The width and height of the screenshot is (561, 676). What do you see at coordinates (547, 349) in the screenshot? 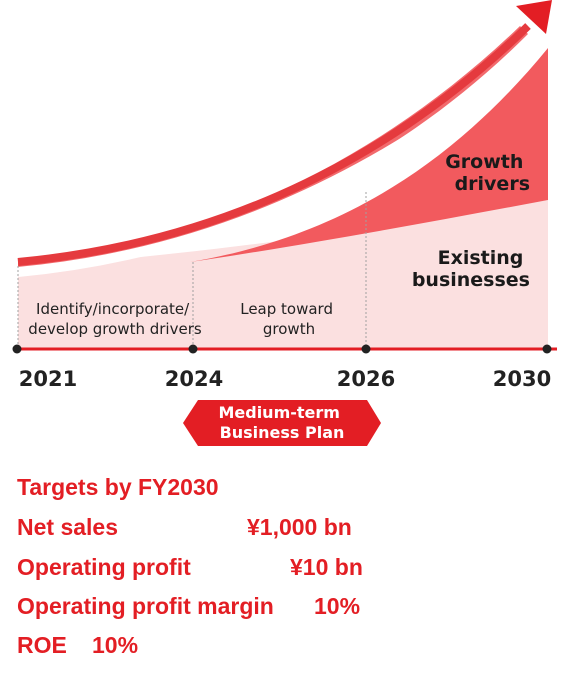
I see `timeline-marker-2030` at bounding box center [547, 349].